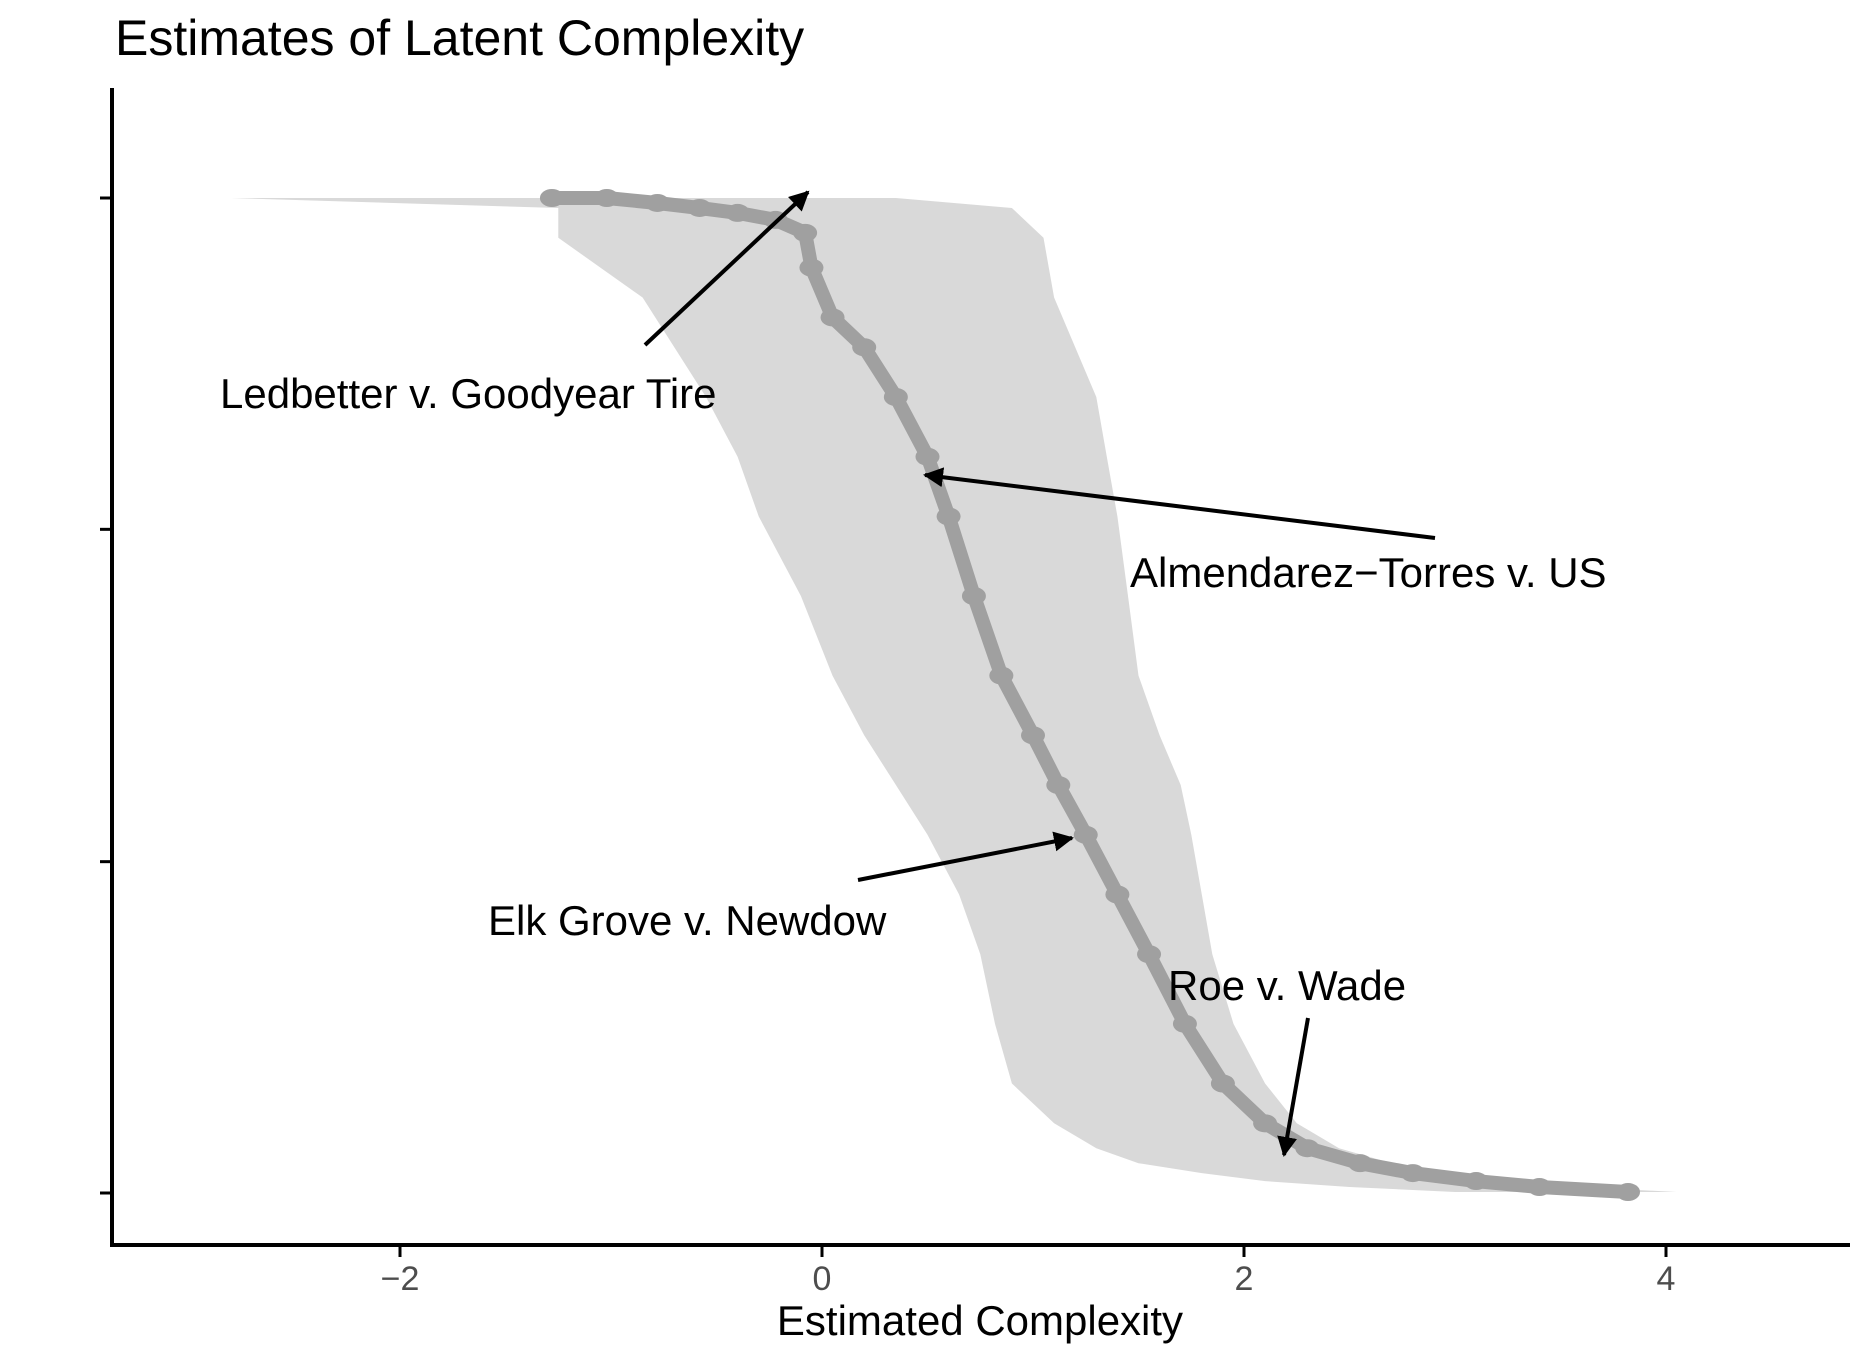  Describe the element at coordinates (400, 1279) in the screenshot. I see `x-tick-label: −2` at that location.